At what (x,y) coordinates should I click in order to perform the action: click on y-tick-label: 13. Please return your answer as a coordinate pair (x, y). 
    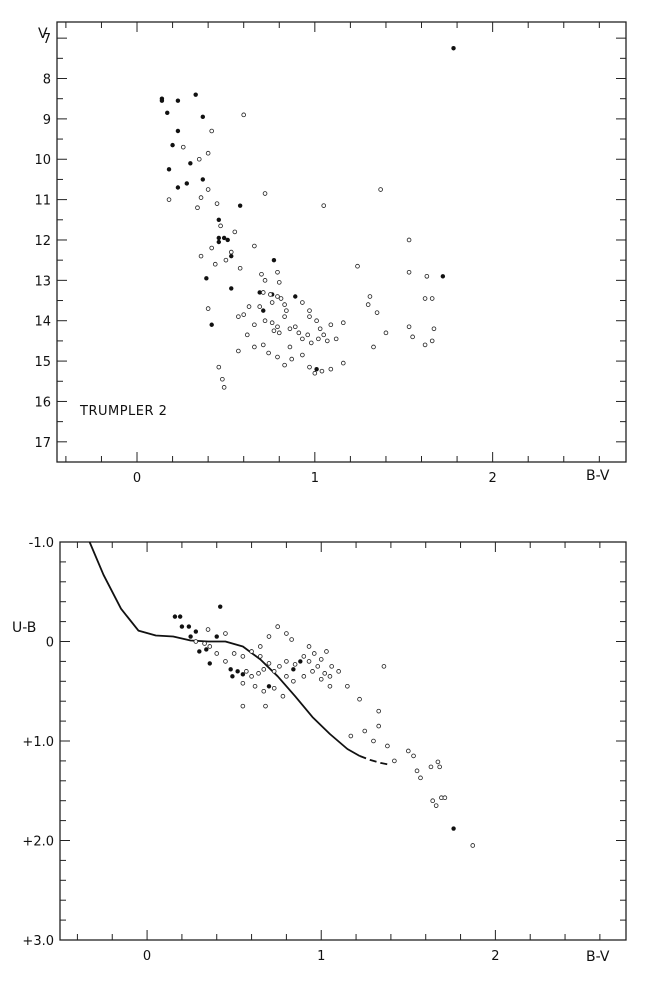
    Looking at the image, I should click on (42, 281).